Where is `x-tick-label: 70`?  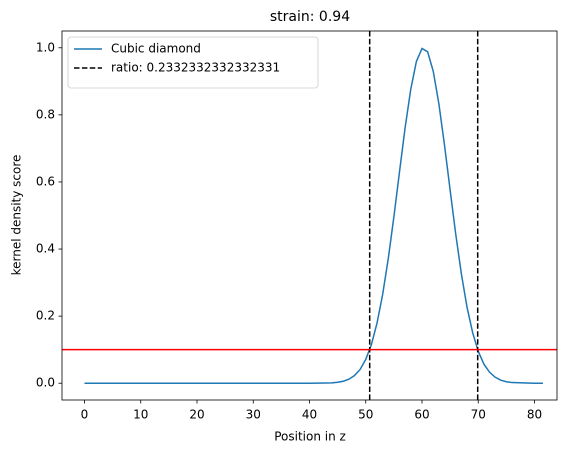
x-tick-label: 70 is located at coordinates (478, 415).